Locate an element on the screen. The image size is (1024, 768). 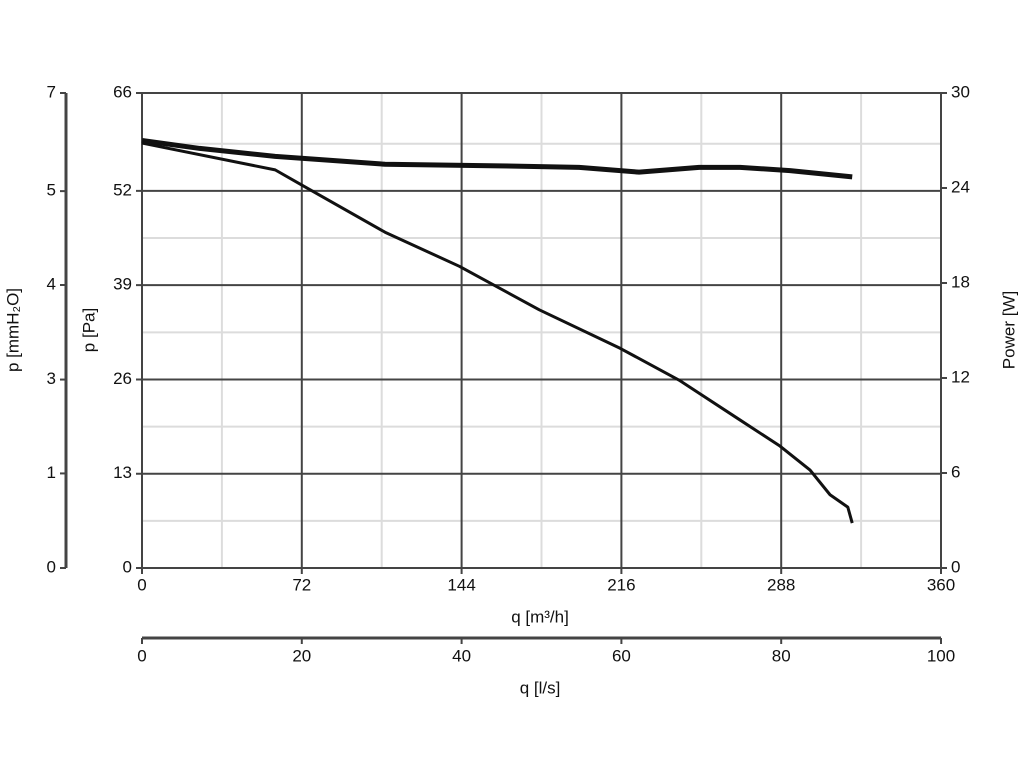
y-tick-label: 52 is located at coordinates (122, 189).